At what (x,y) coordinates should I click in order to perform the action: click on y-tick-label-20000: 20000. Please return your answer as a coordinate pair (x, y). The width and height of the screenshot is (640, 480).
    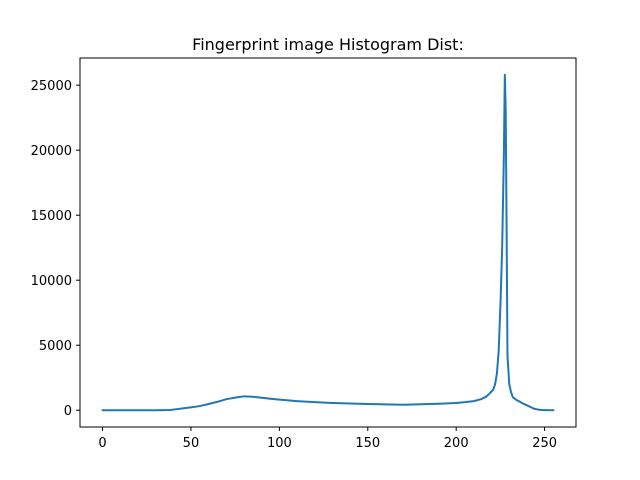
    Looking at the image, I should click on (51, 151).